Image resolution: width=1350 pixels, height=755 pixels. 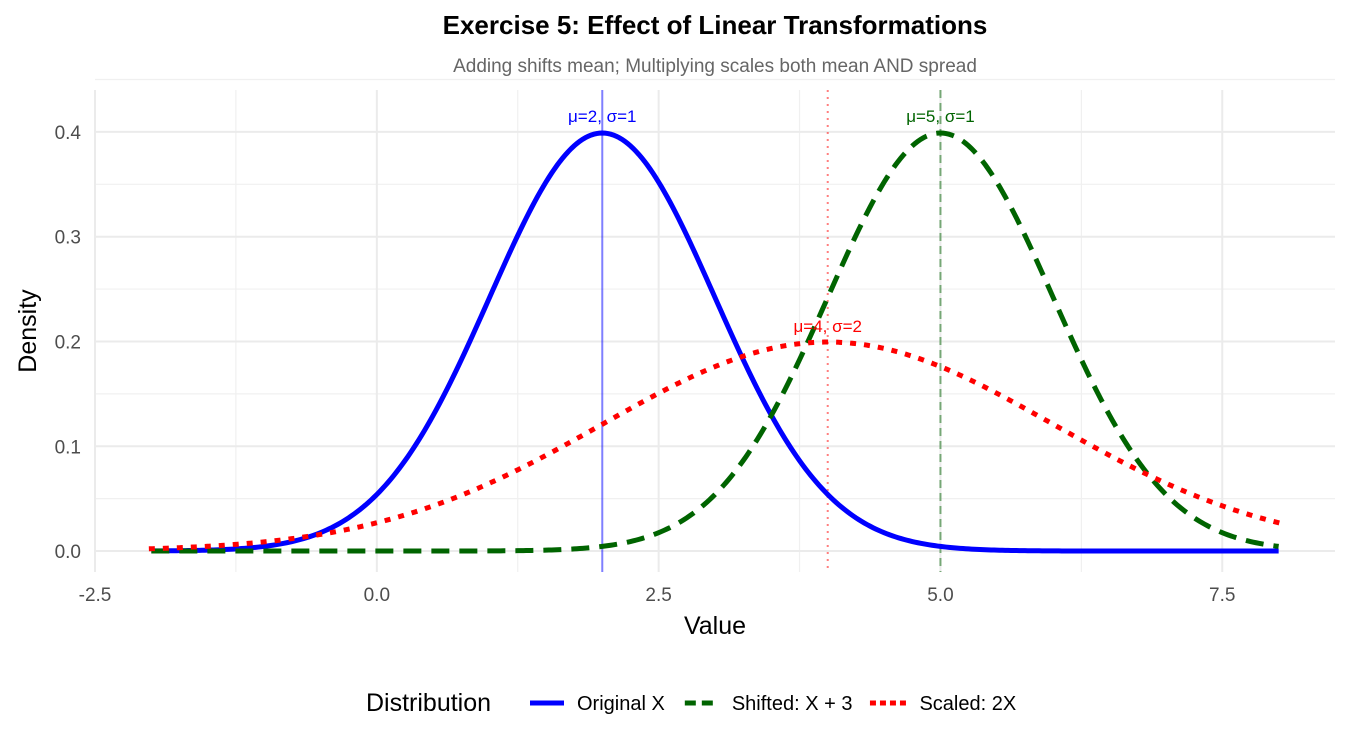 I want to click on legend-item: Scaled: 2X, so click(x=942, y=704).